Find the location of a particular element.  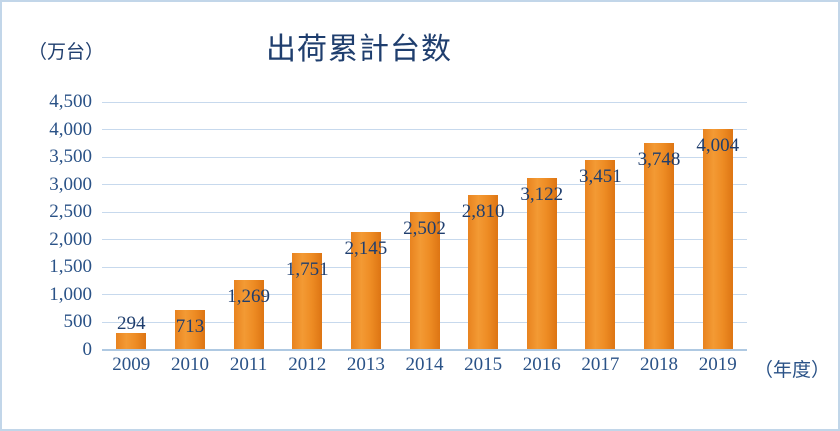

x-tick-label-2009: 2009 is located at coordinates (131, 364).